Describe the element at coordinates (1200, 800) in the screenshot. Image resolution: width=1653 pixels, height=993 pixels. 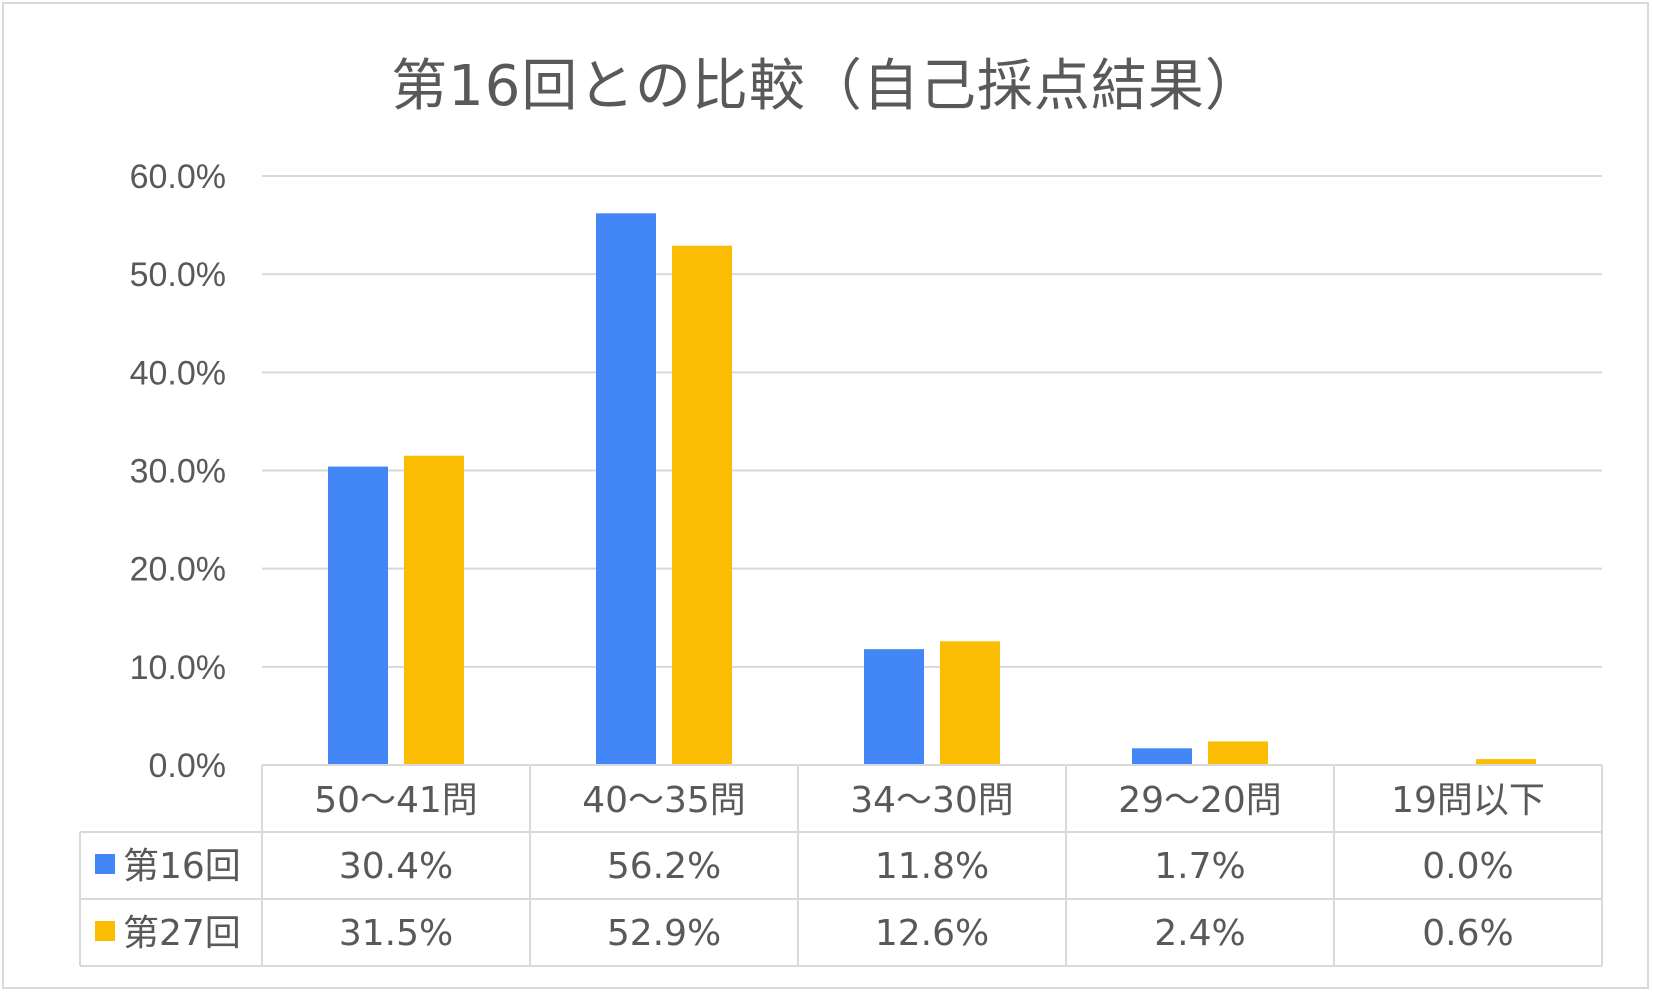
I see `category-label: 29～20問` at that location.